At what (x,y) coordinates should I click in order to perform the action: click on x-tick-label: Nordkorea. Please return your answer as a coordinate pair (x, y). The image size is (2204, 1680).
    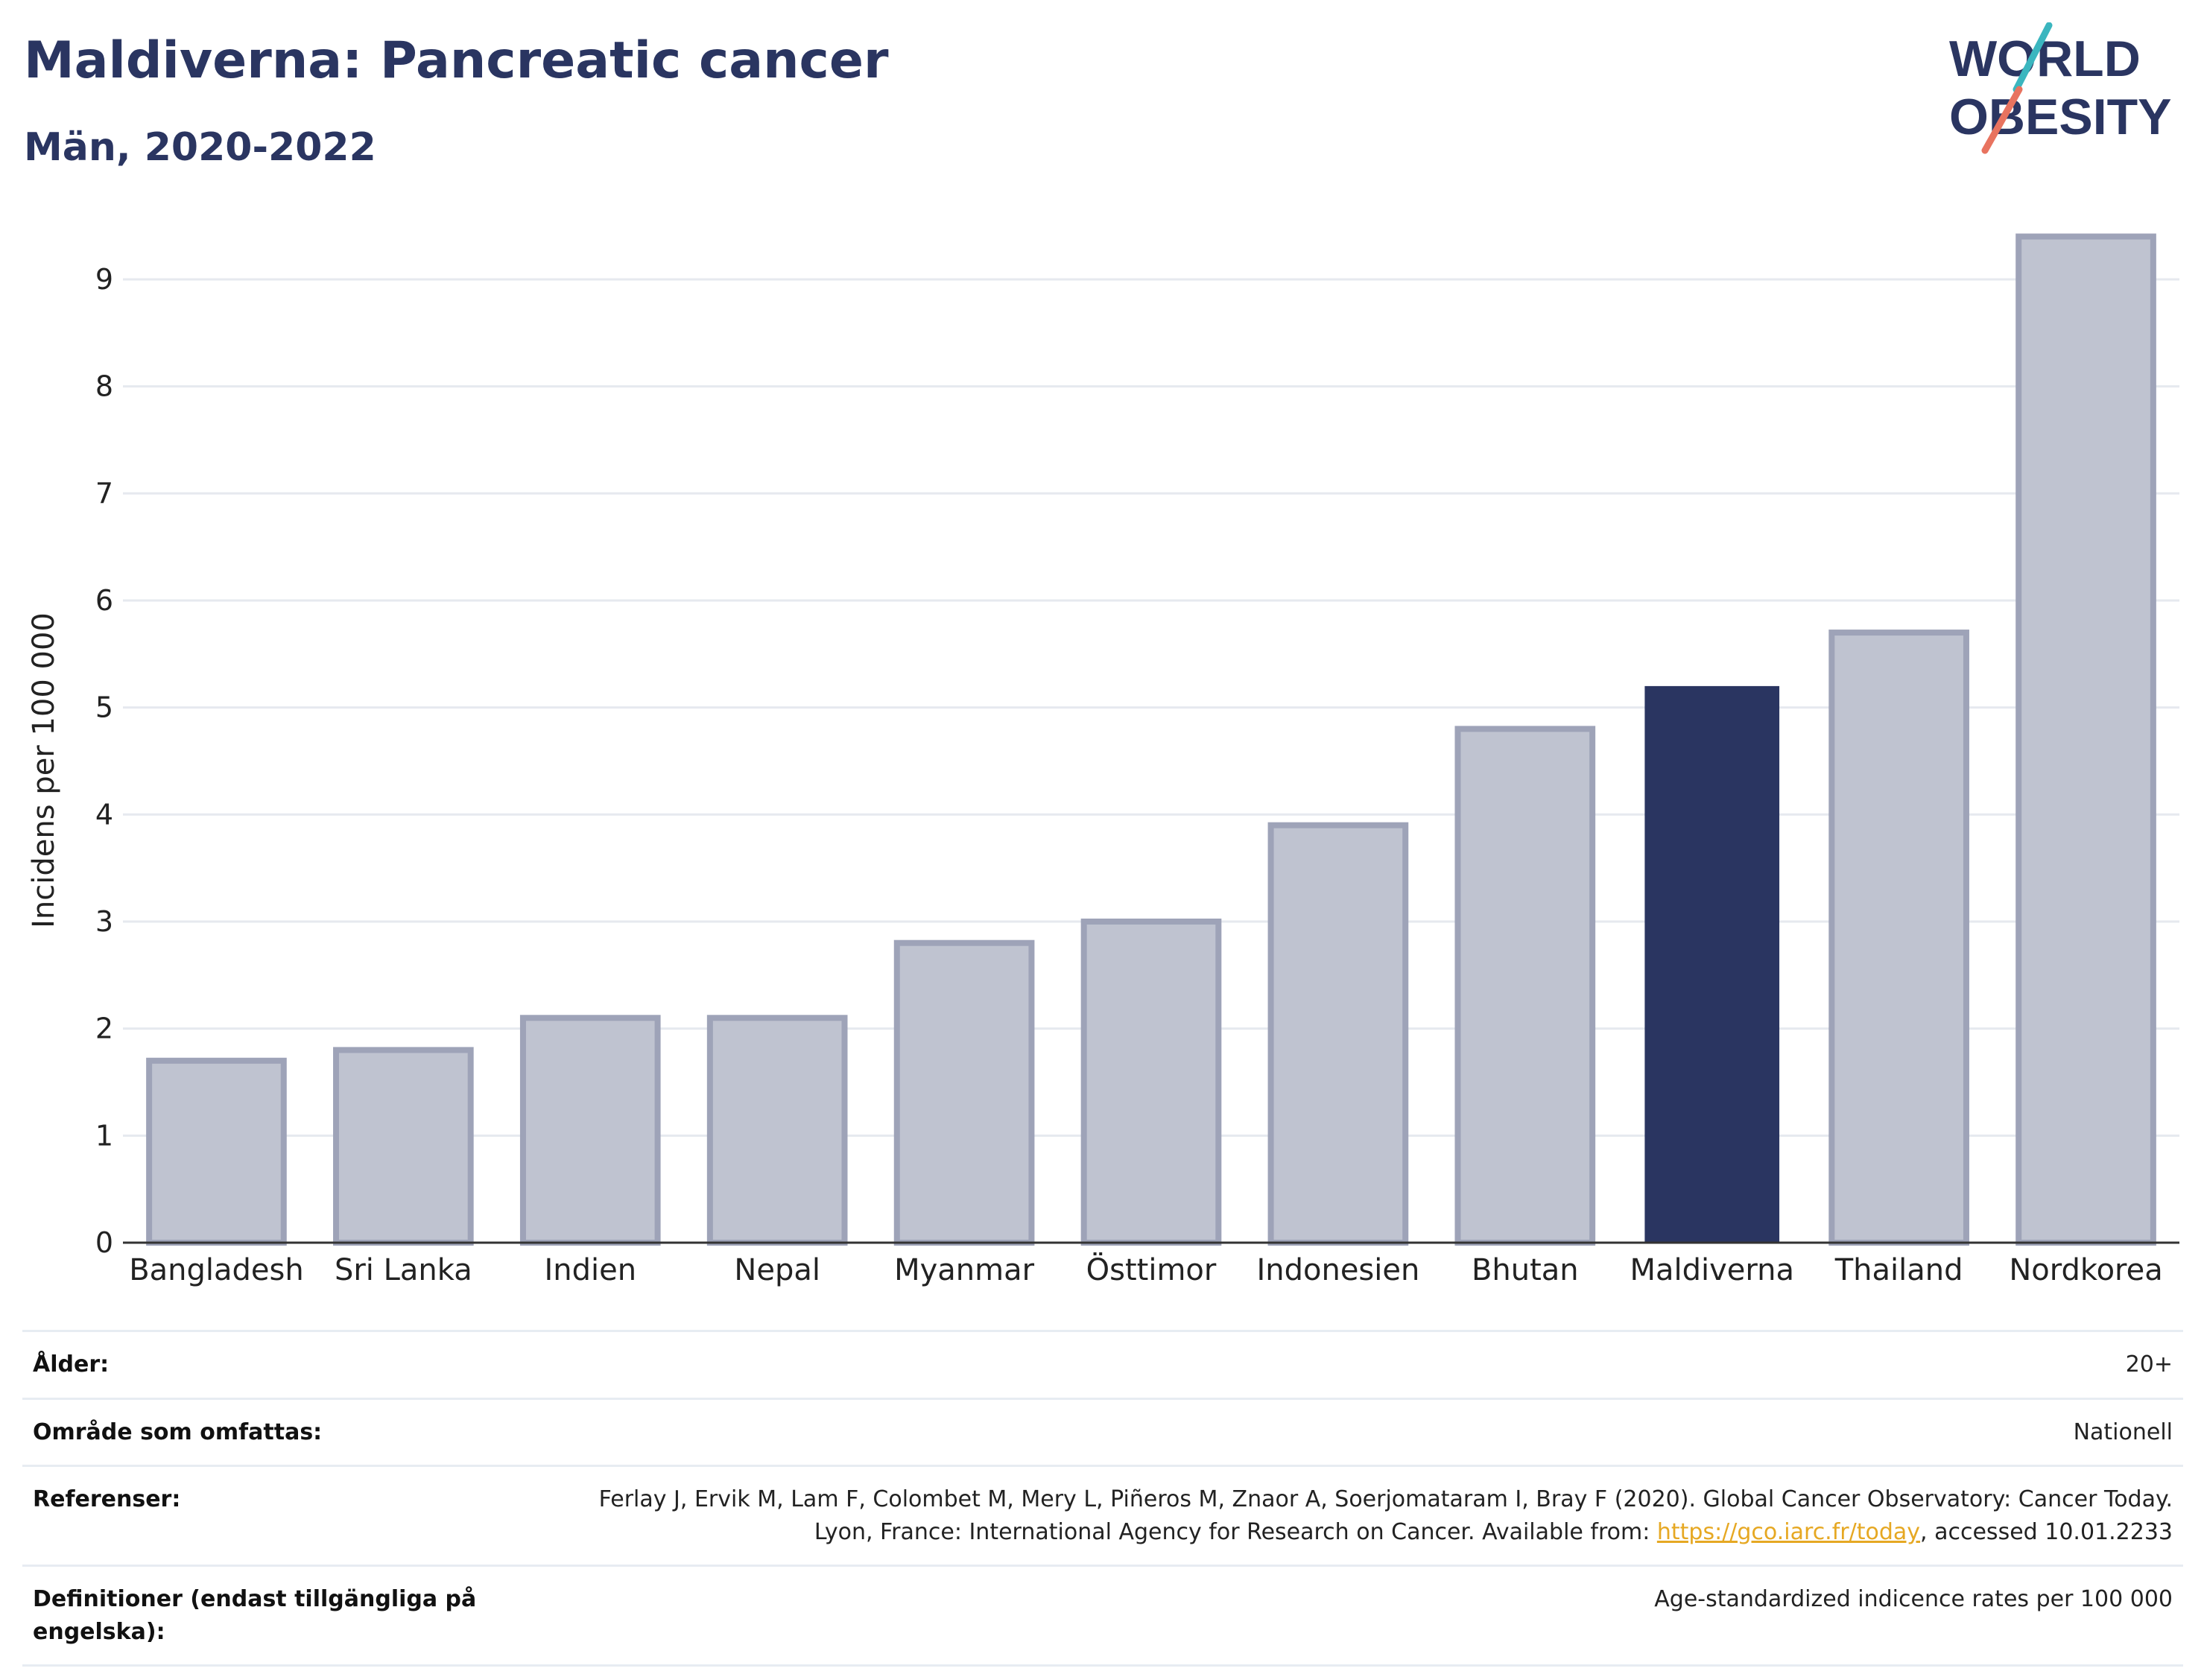
    Looking at the image, I should click on (2085, 1270).